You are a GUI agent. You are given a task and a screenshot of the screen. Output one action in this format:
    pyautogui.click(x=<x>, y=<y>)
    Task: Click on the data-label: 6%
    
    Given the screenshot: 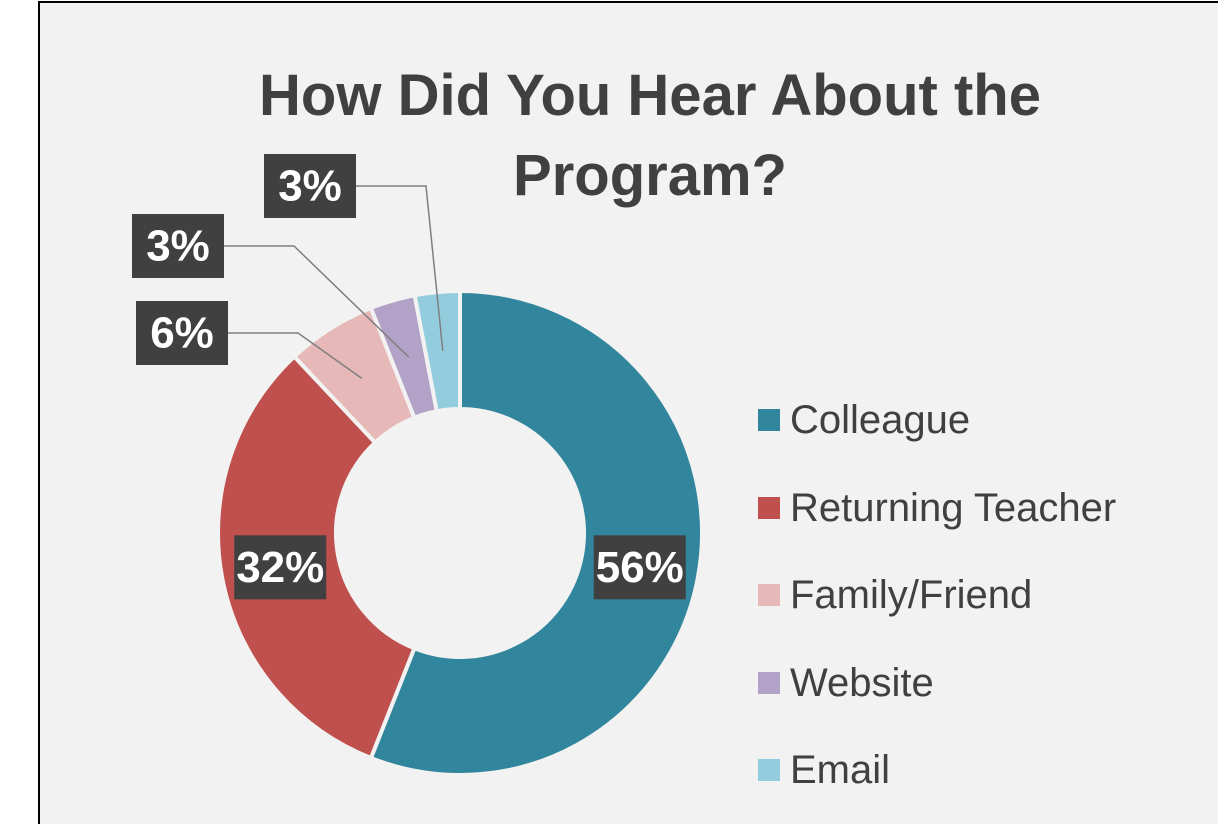 What is the action you would take?
    pyautogui.click(x=182, y=333)
    